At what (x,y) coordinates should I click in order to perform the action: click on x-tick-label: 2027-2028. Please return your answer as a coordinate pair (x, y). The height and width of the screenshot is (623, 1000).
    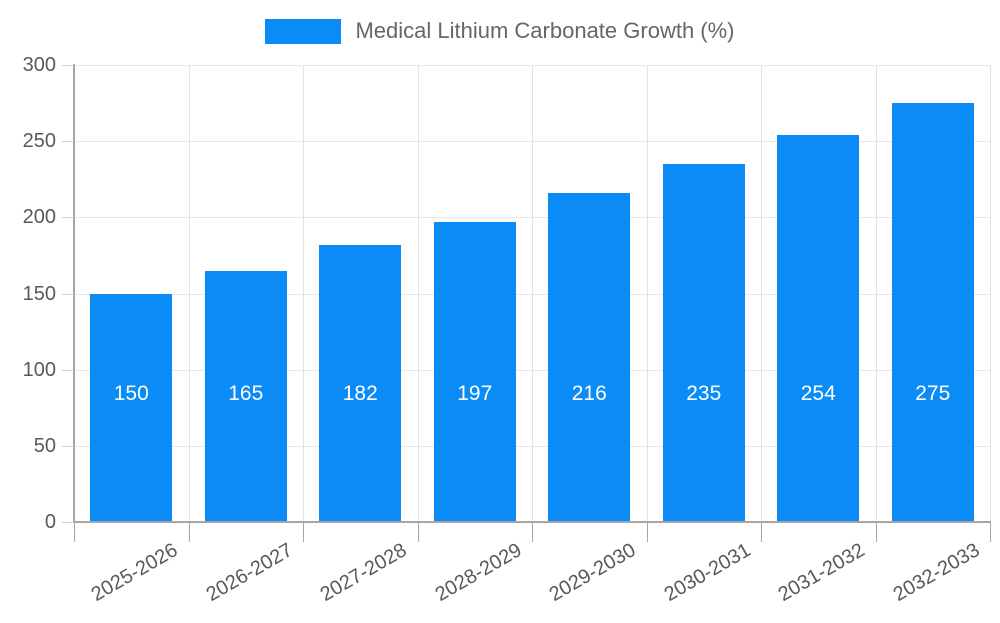
    Looking at the image, I should click on (363, 573).